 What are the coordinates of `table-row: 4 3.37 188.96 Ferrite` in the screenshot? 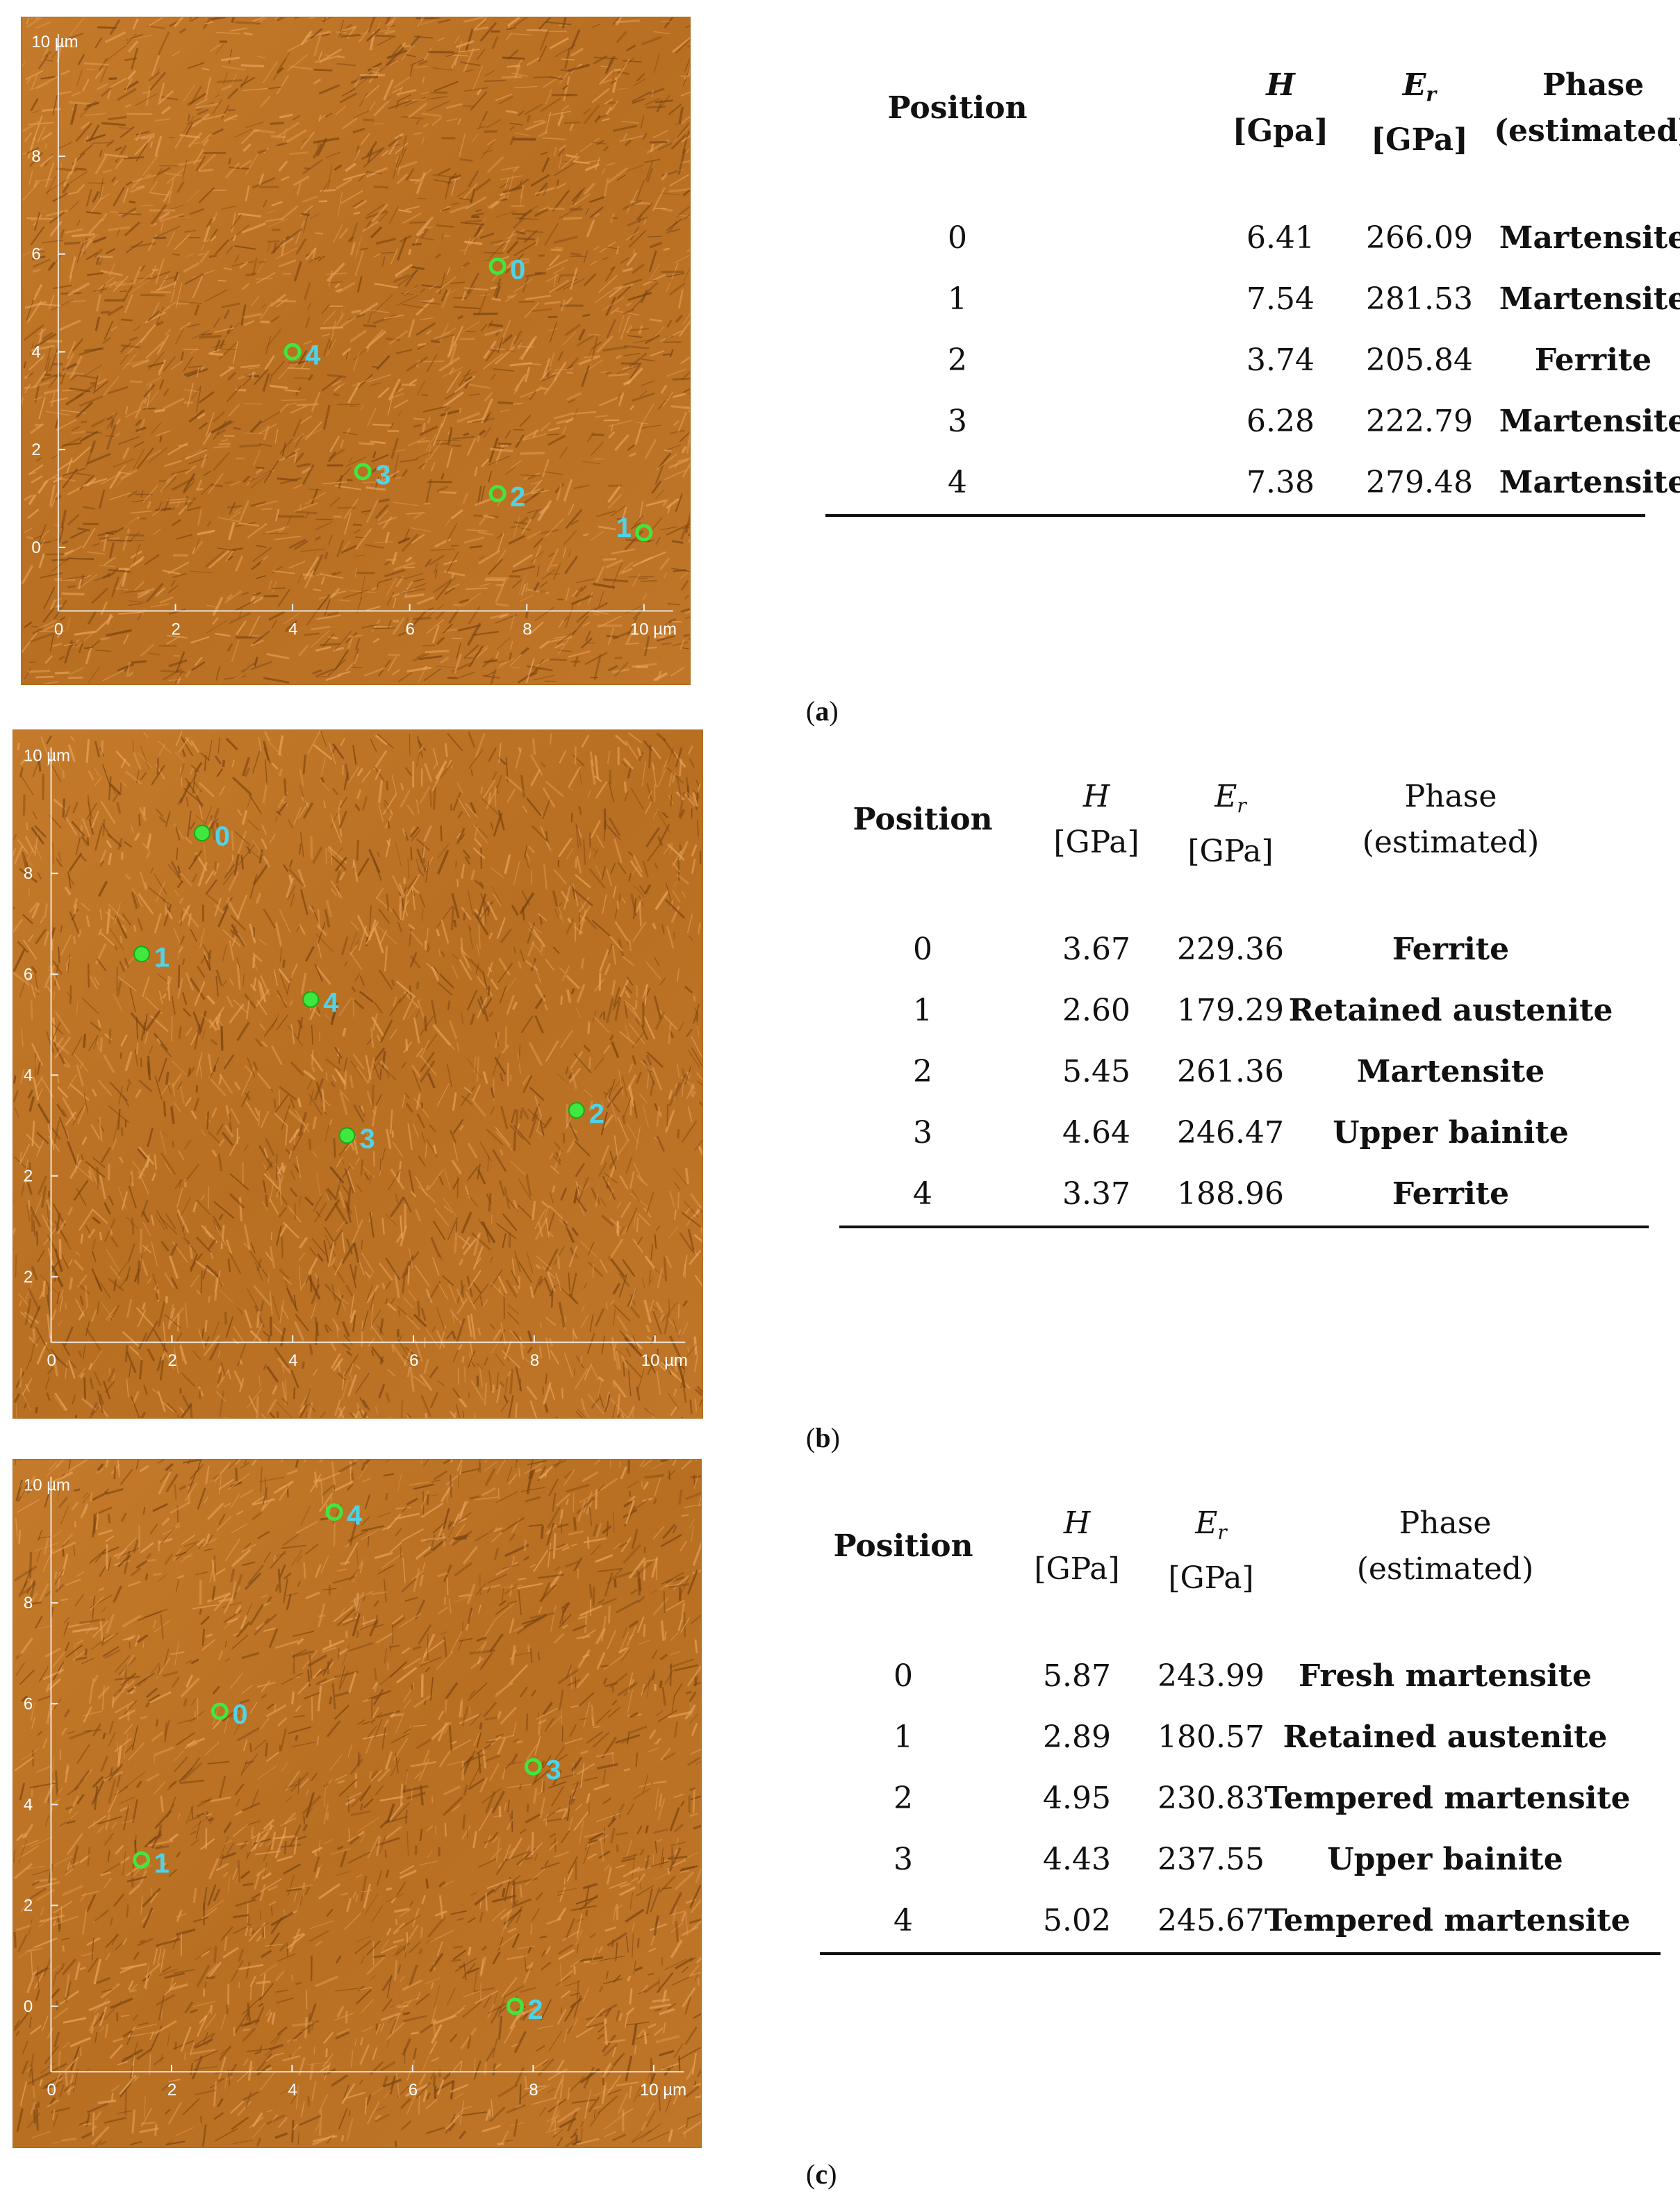 It's located at (1244, 1194).